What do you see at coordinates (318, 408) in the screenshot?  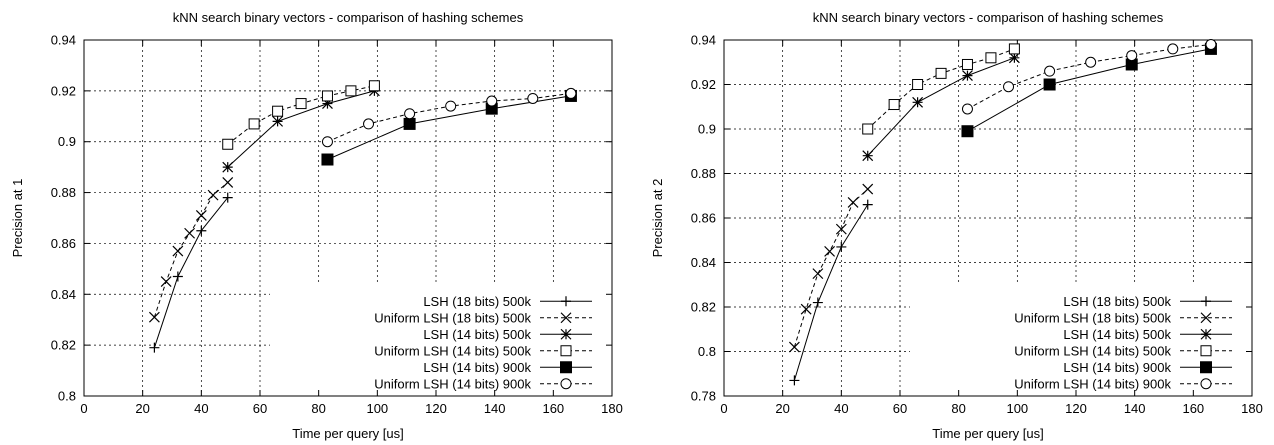 I see `x-tick-label: 80` at bounding box center [318, 408].